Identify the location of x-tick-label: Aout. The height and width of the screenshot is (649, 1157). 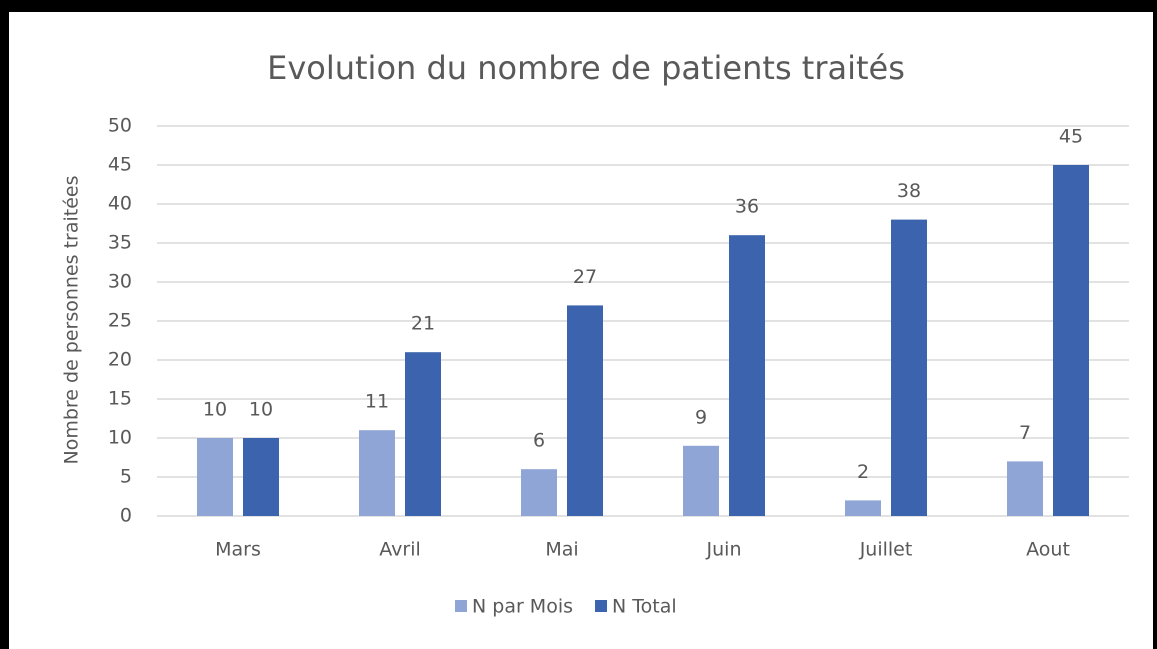
(1048, 550).